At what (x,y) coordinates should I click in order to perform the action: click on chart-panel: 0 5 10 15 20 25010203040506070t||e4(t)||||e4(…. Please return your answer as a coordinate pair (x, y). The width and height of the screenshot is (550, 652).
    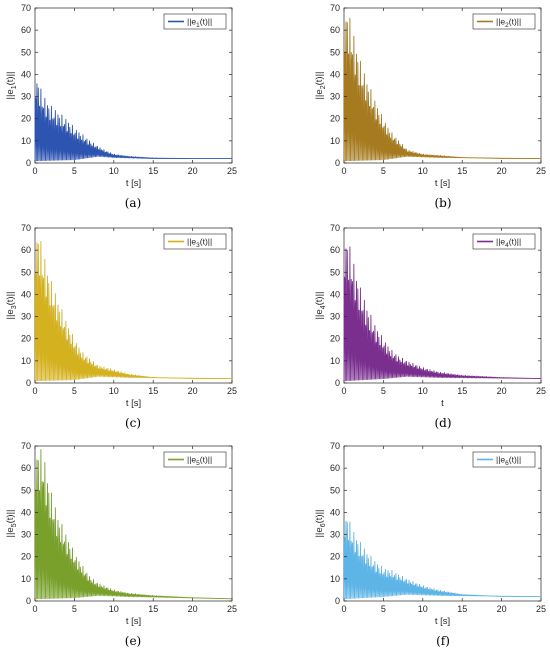
    Looking at the image, I should click on (430, 326).